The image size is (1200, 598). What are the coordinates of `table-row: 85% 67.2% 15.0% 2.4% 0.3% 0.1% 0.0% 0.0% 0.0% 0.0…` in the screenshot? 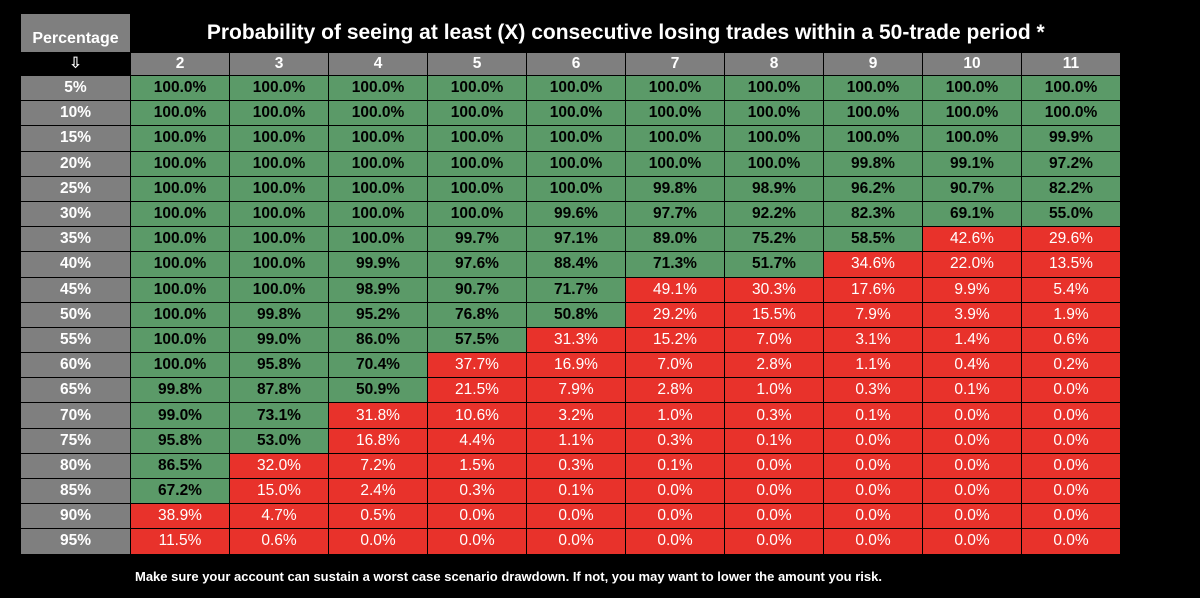 It's located at (570, 491).